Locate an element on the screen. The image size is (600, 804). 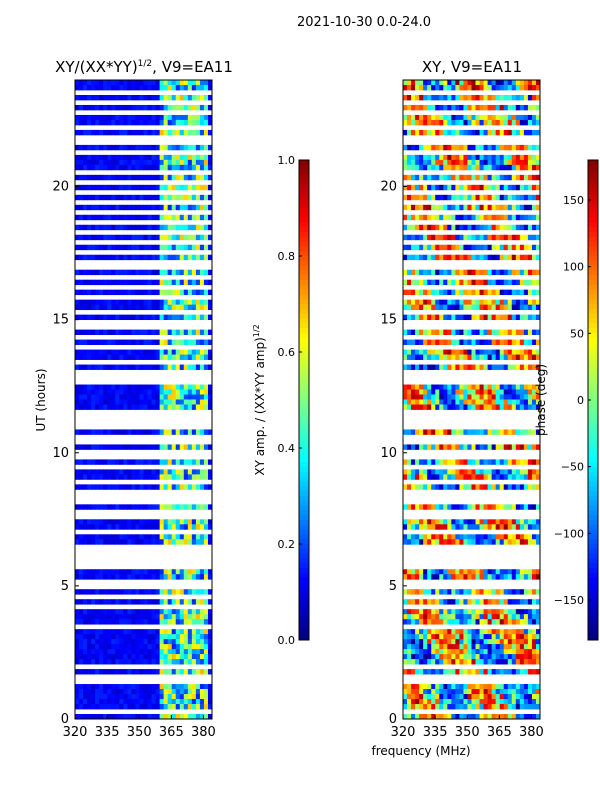
colorbar-tick-label: −150 is located at coordinates (569, 600).